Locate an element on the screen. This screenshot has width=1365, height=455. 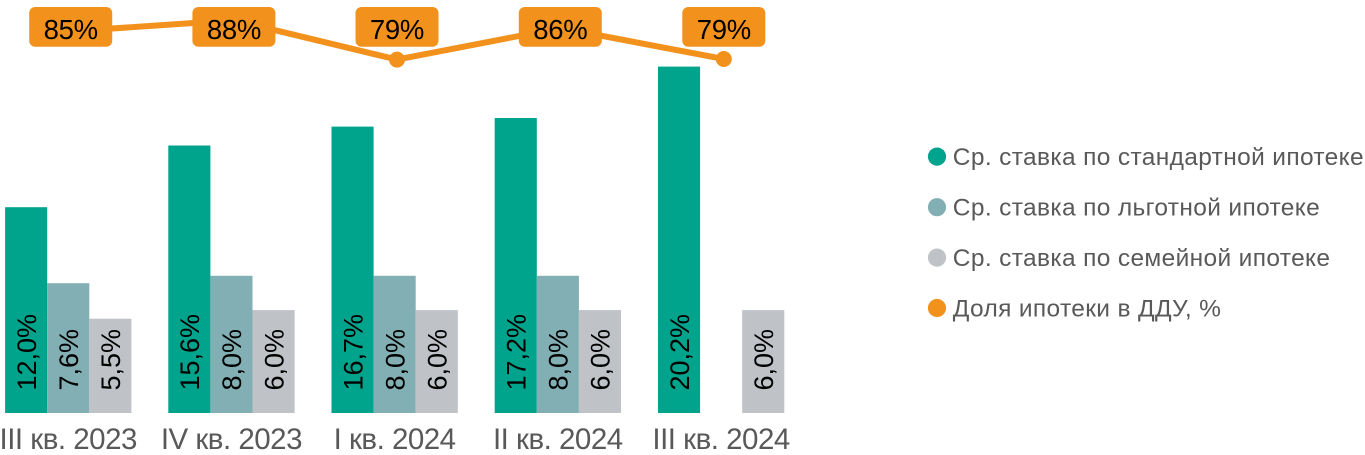
svg-text: 15,6% is located at coordinates (190, 352).